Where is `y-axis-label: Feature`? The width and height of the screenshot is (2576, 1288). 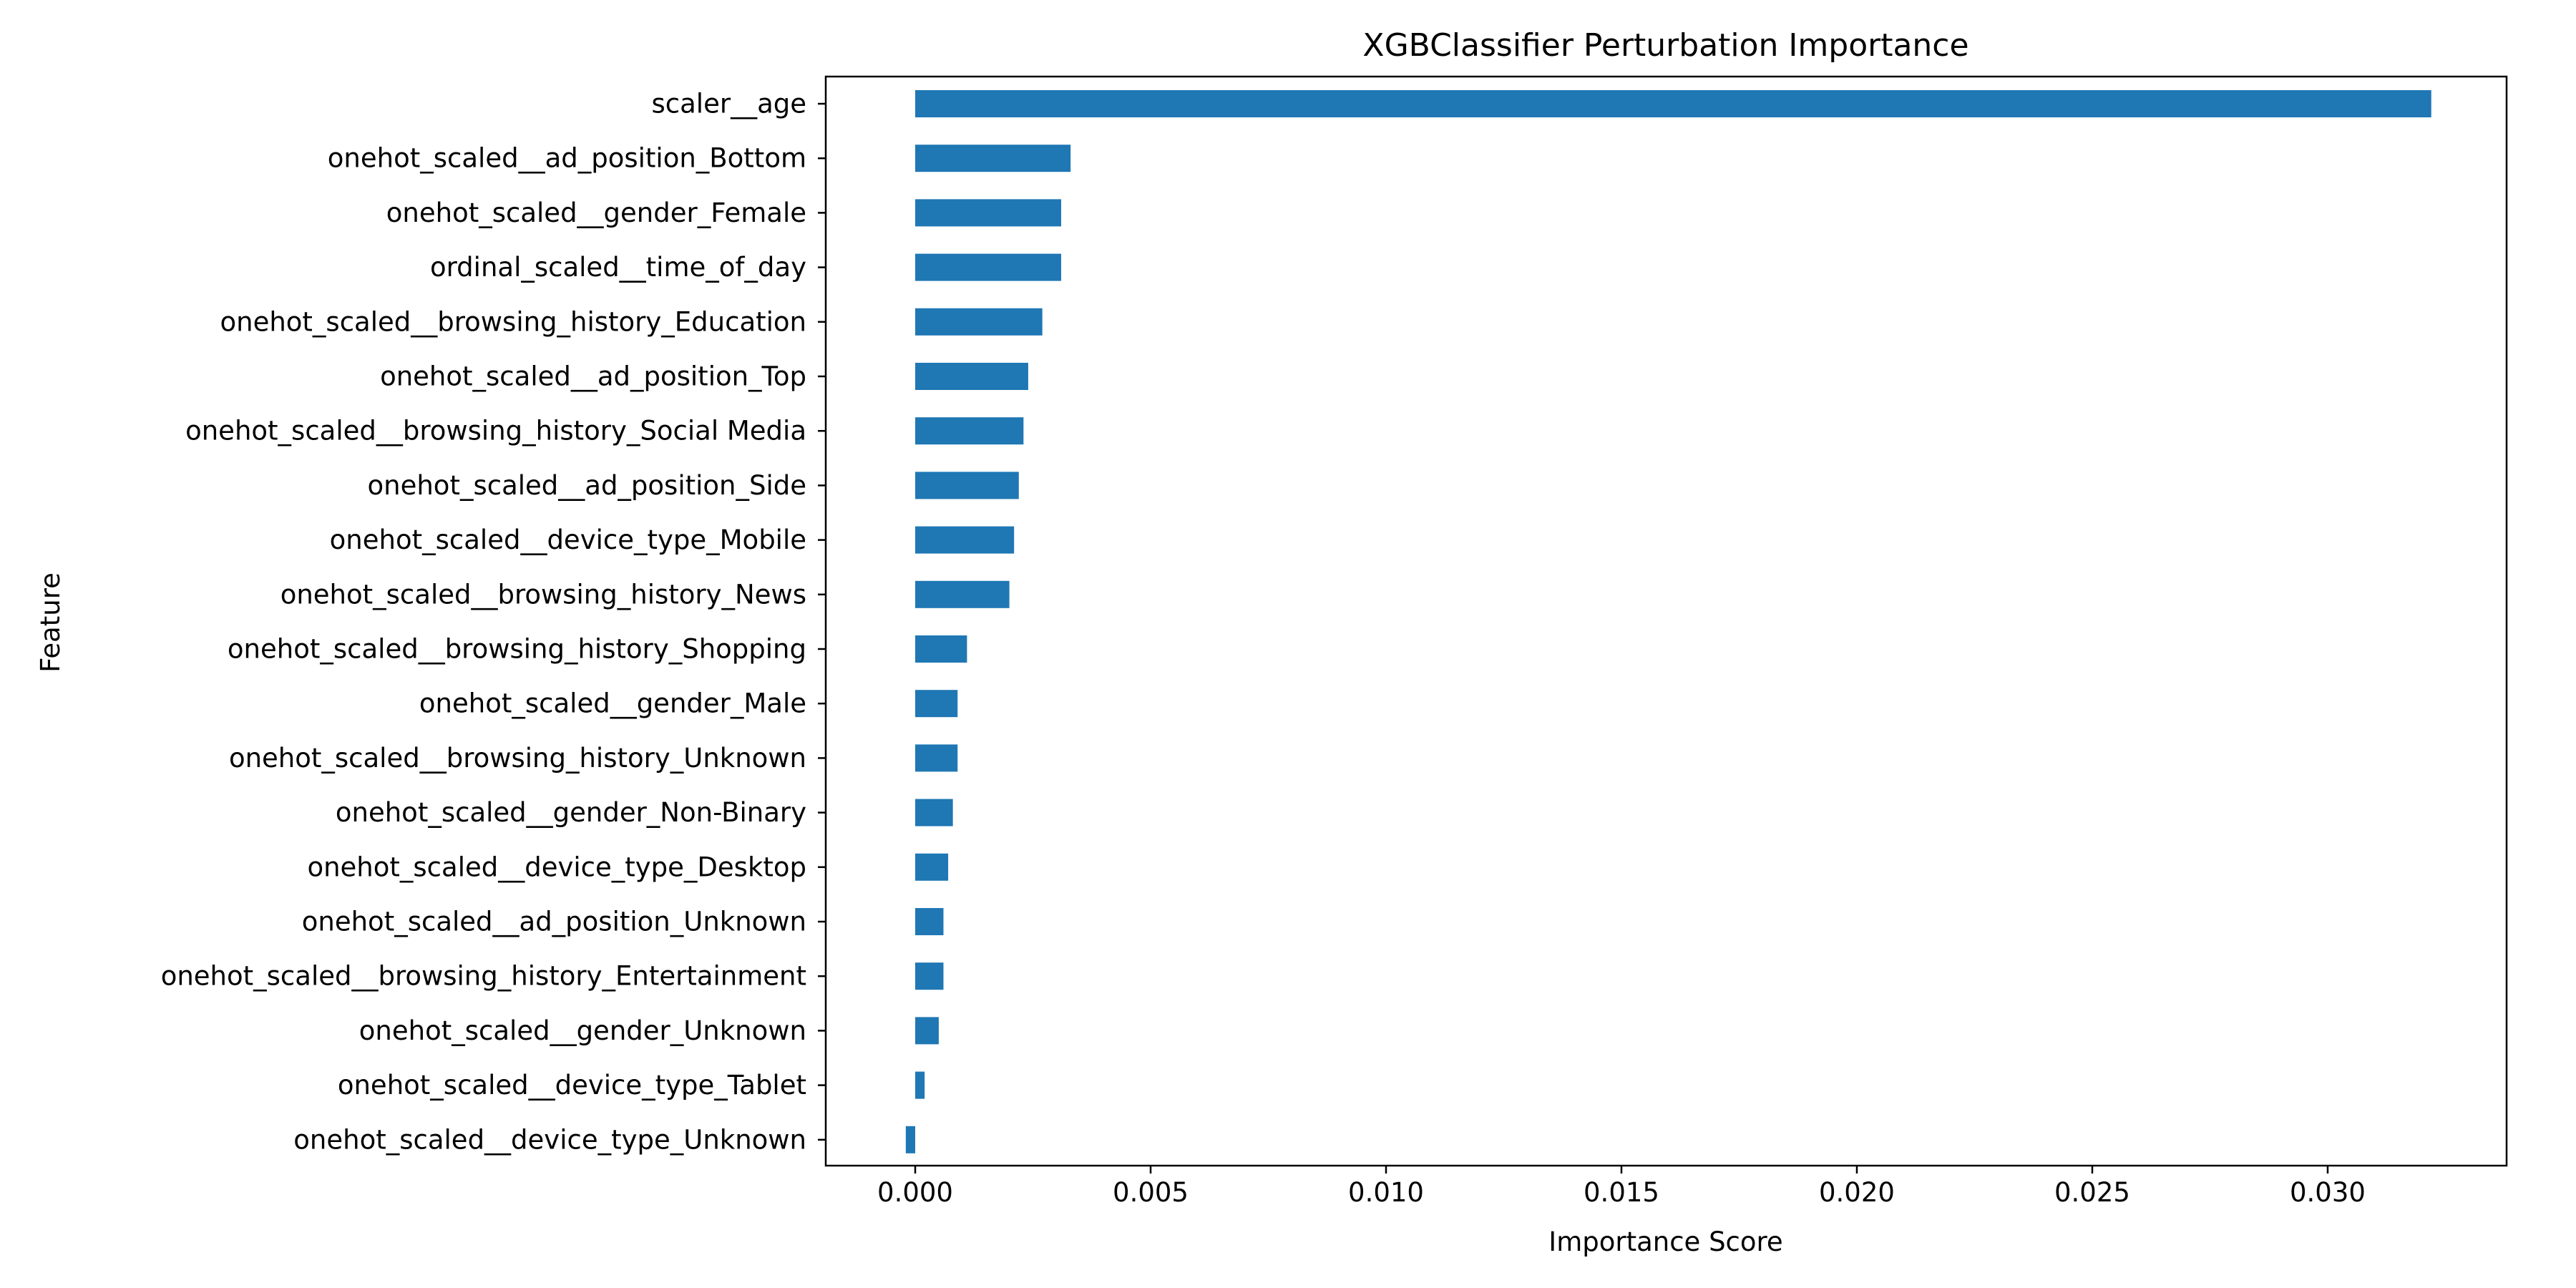 y-axis-label: Feature is located at coordinates (50, 622).